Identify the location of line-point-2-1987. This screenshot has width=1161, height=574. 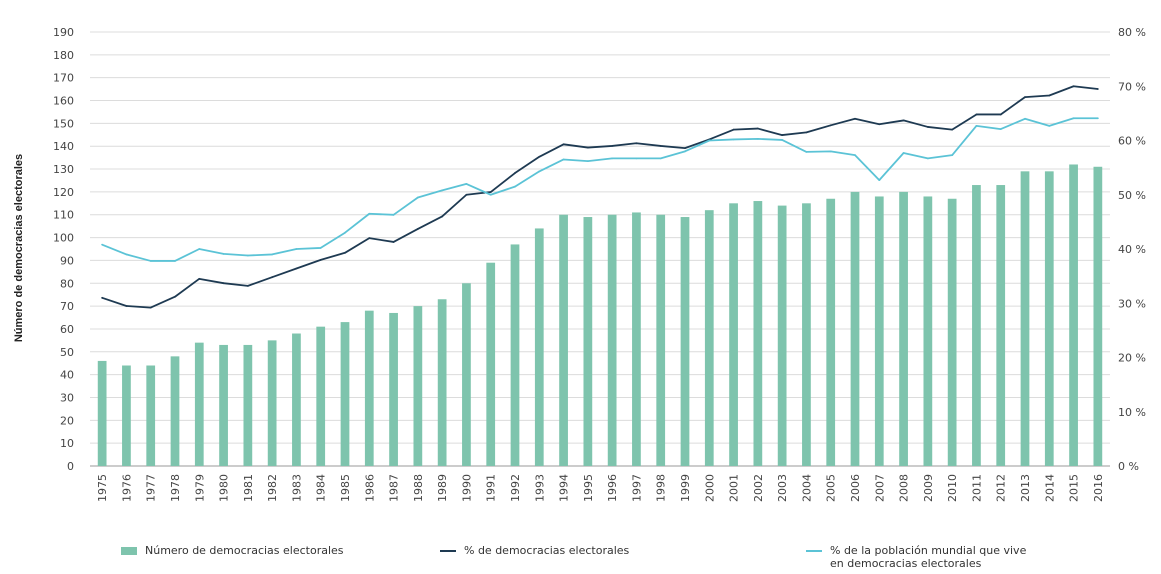
(393, 214).